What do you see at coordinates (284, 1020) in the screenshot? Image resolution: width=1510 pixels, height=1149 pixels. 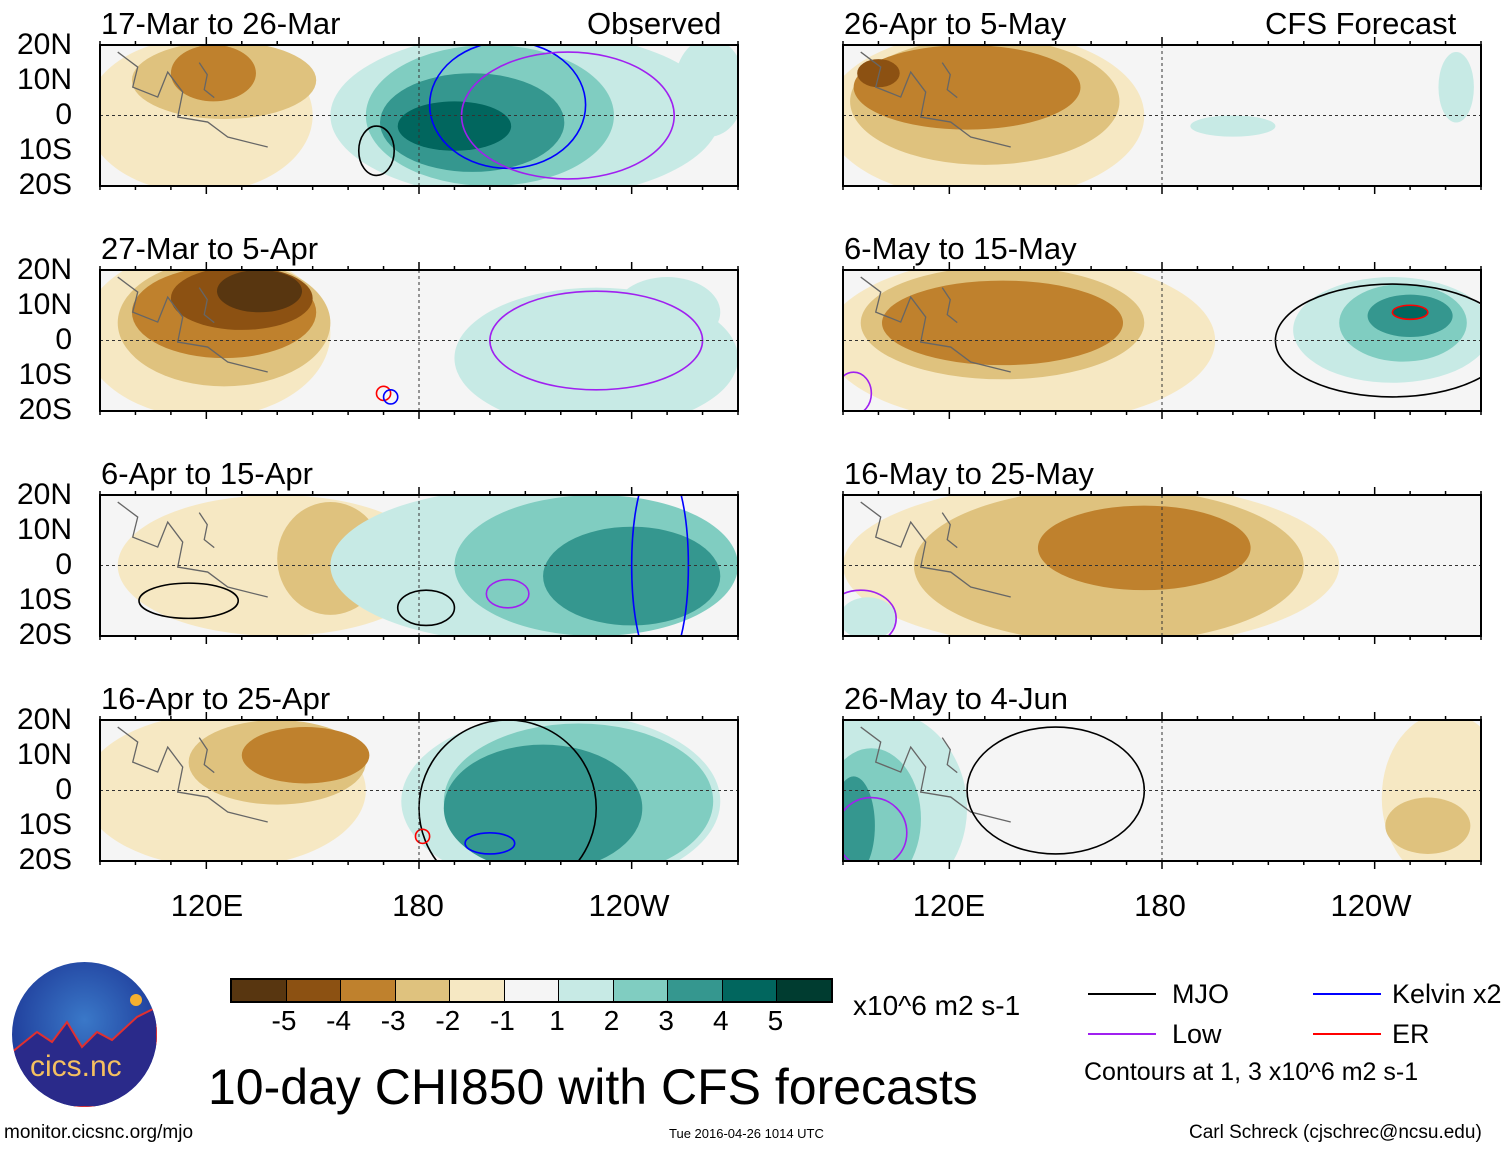 I see `colorbar-label: -5` at bounding box center [284, 1020].